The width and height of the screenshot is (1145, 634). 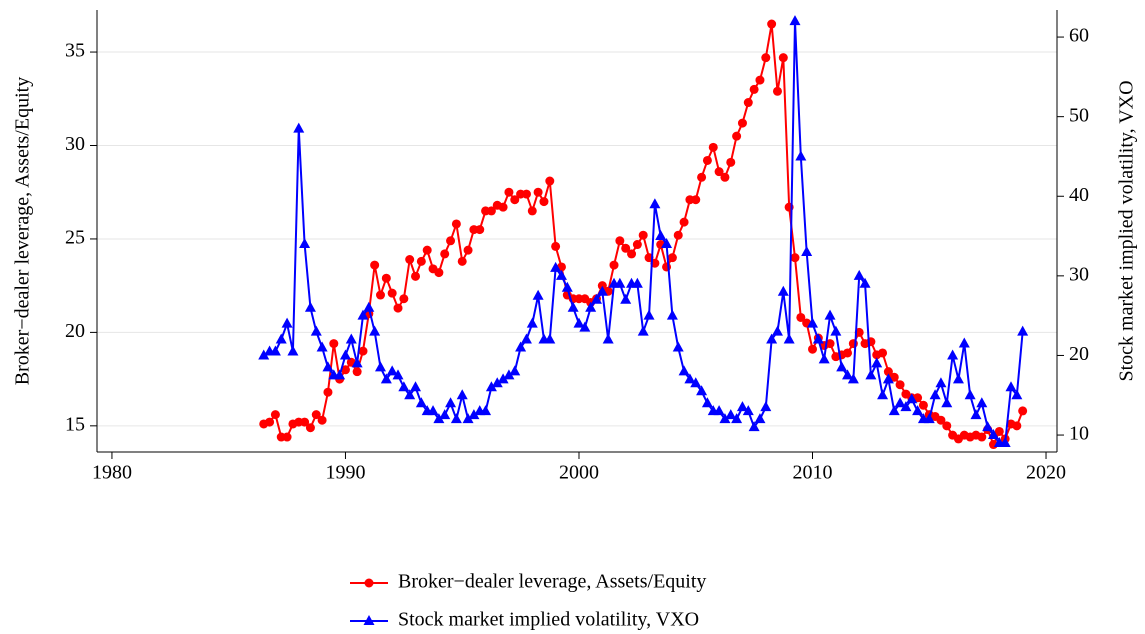 I want to click on y2-tick-label: 60, so click(x=1079, y=36).